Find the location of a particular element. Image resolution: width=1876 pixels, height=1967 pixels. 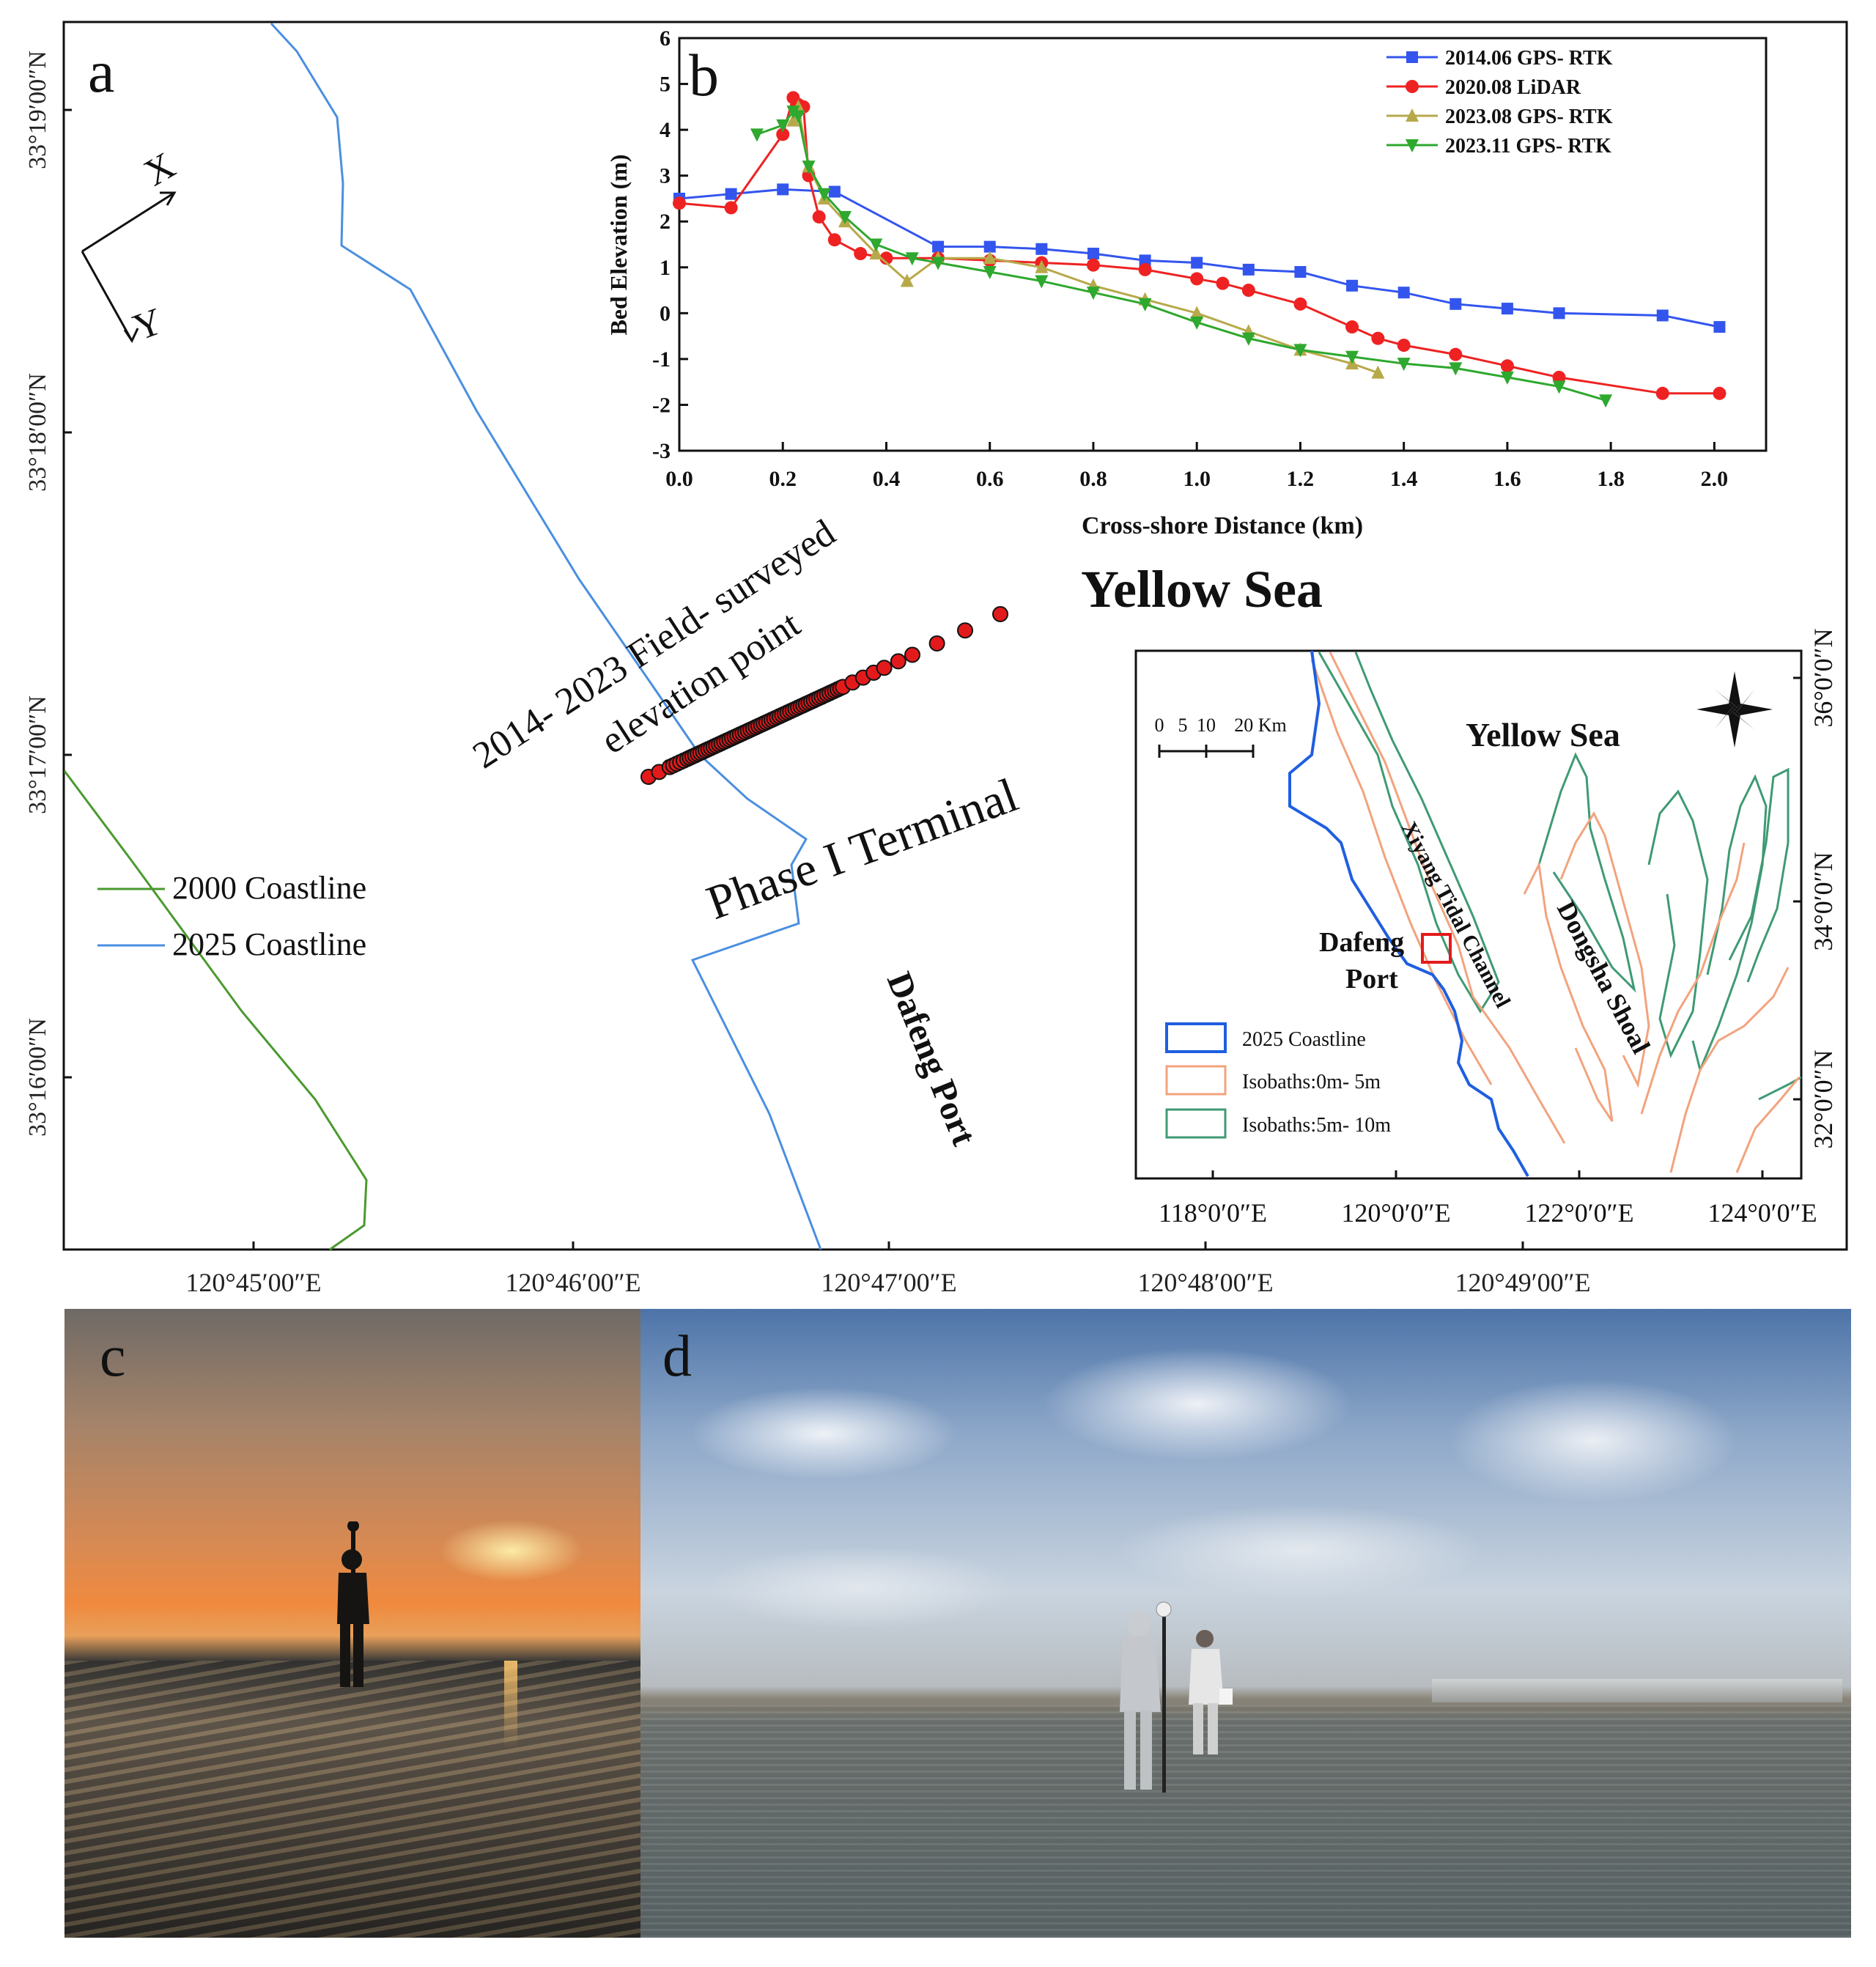

chart-series is located at coordinates (1200, 250).